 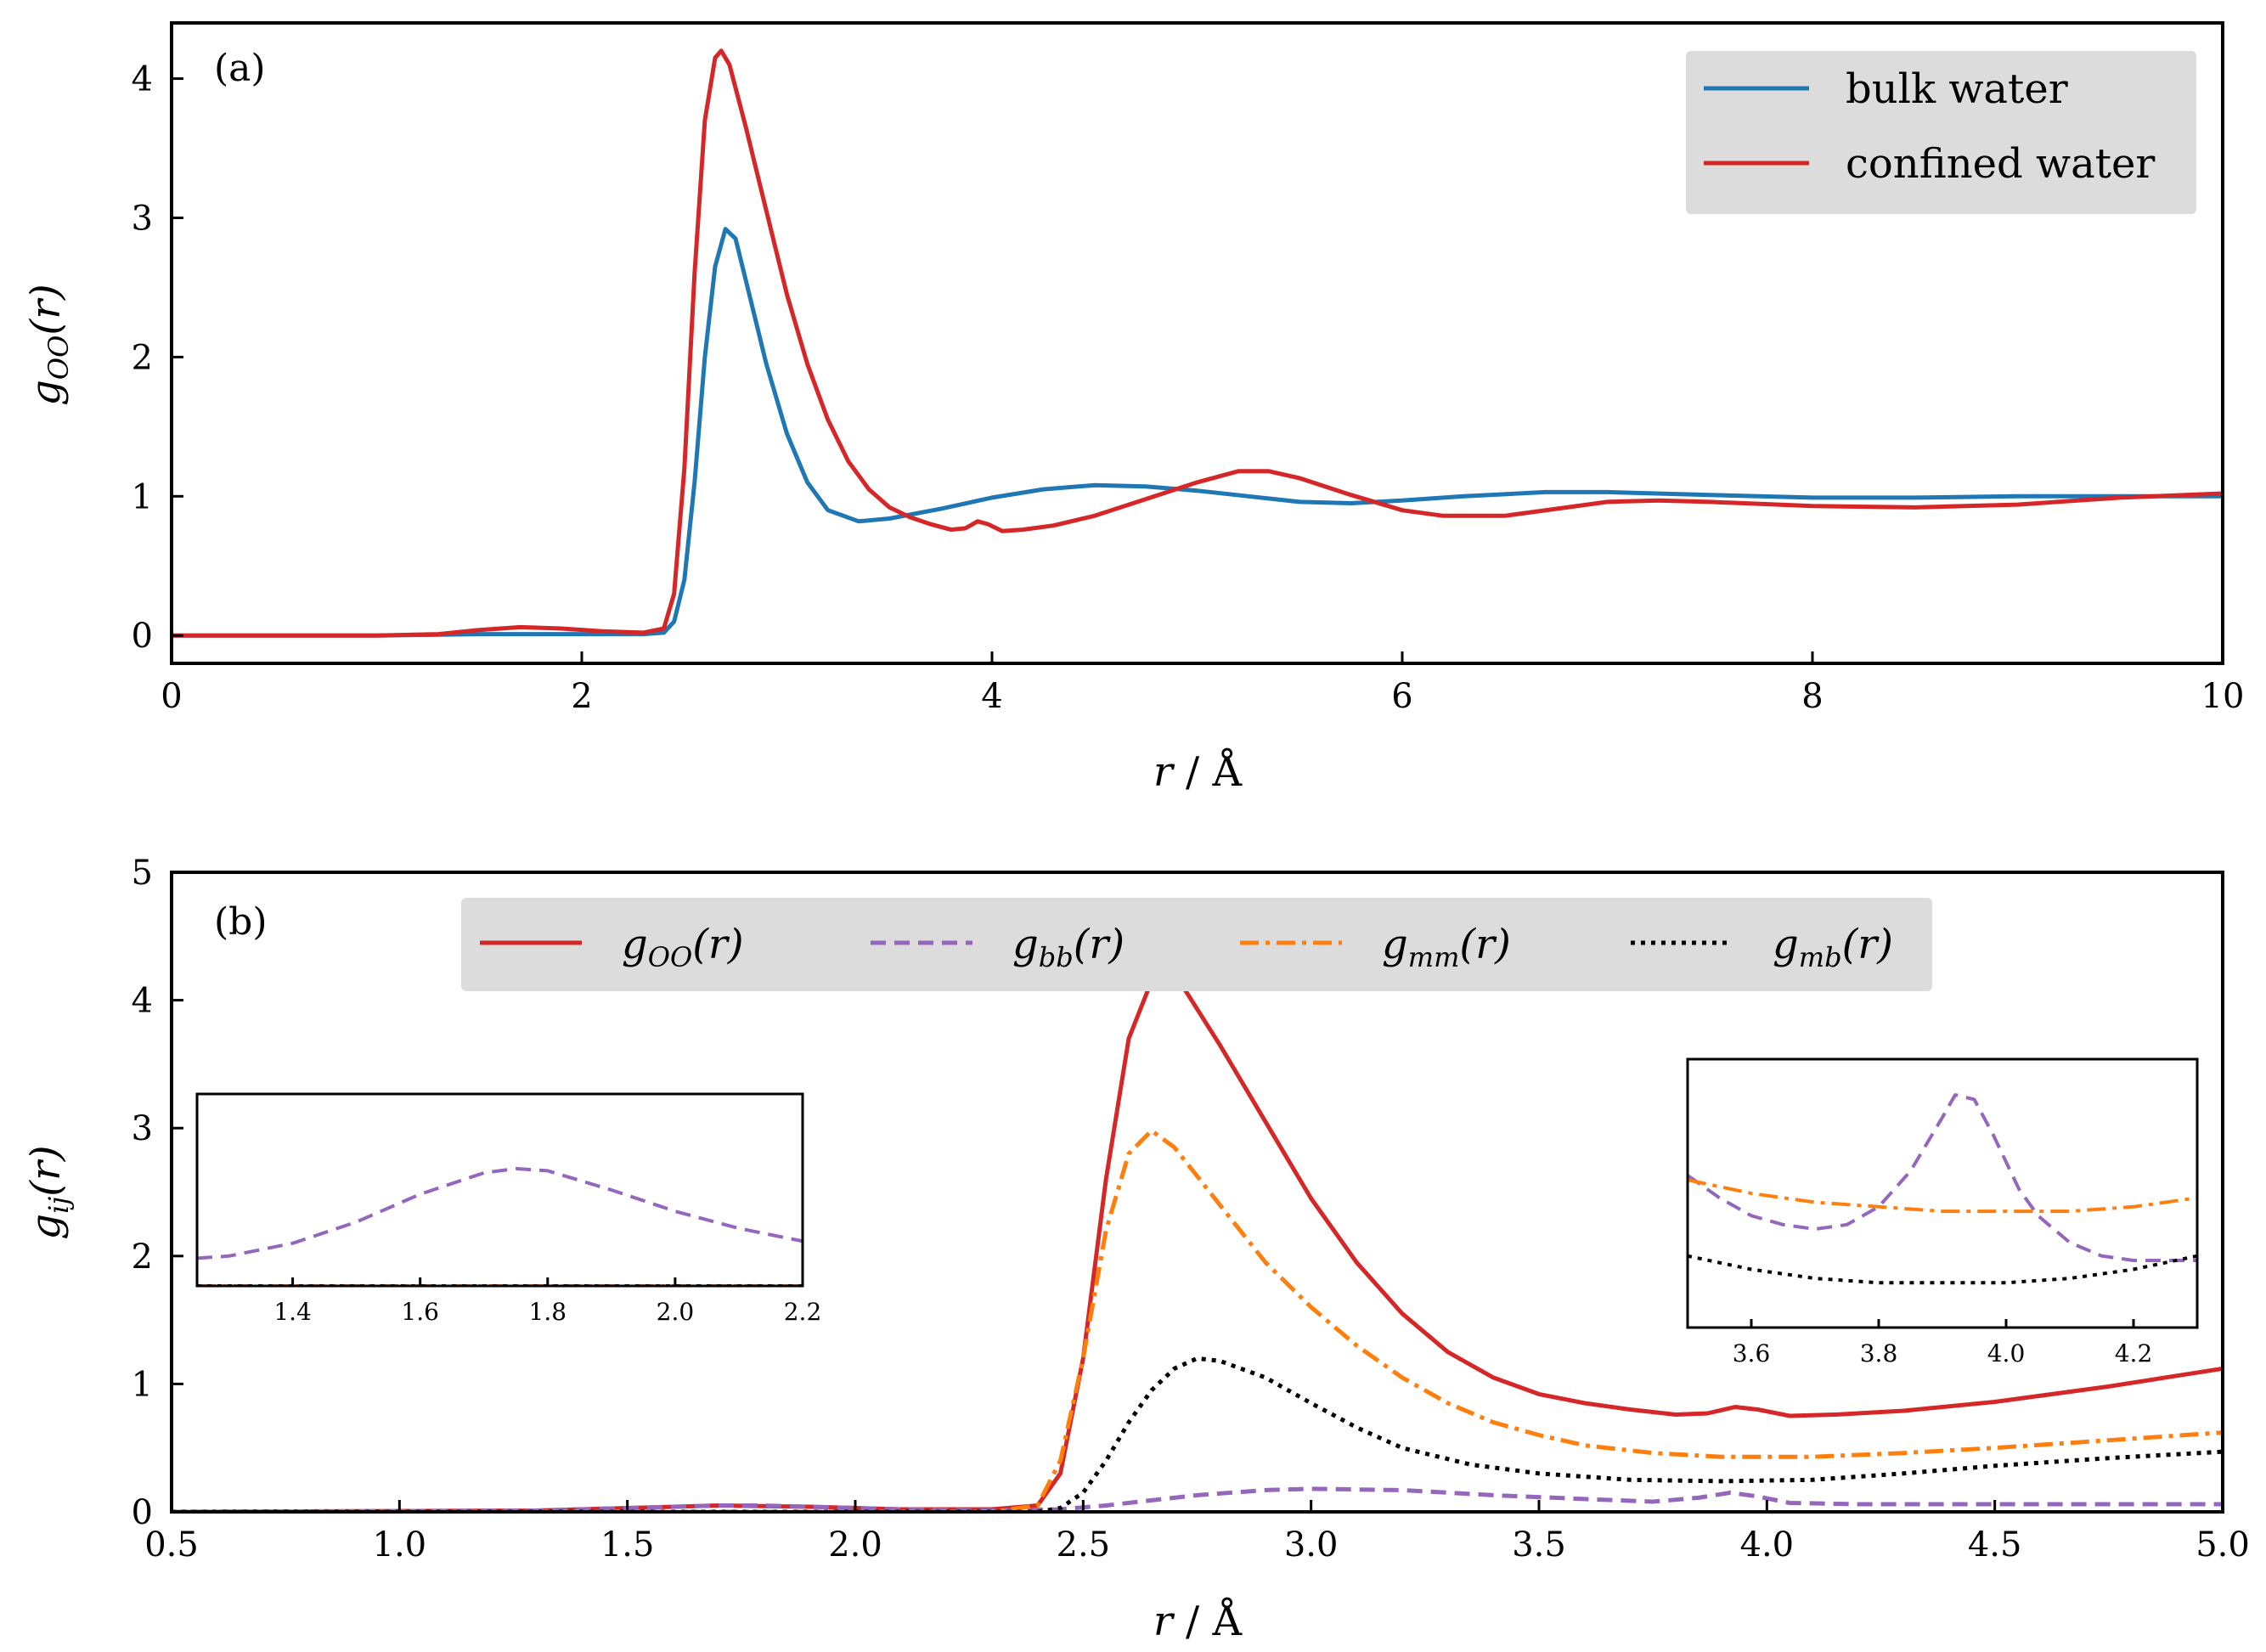 What do you see at coordinates (1957, 89) in the screenshot?
I see `legend-bulk-water-label: bulk water` at bounding box center [1957, 89].